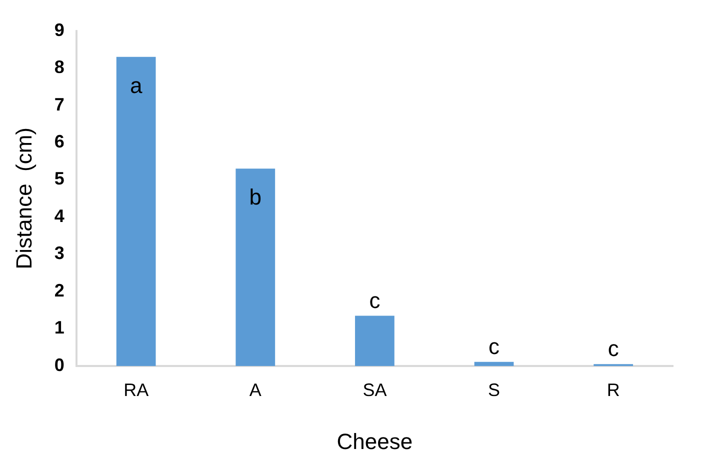  I want to click on y-tick-label: 5, so click(59, 178).